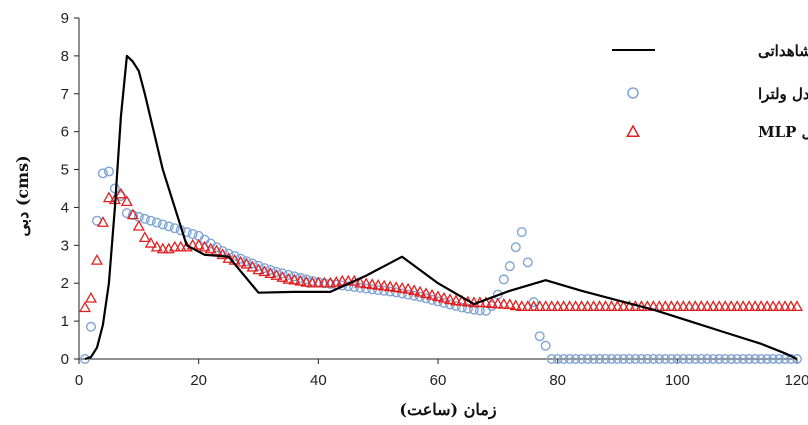 This screenshot has width=808, height=425. I want to click on legend-label: مدل MLP, so click(783, 132).